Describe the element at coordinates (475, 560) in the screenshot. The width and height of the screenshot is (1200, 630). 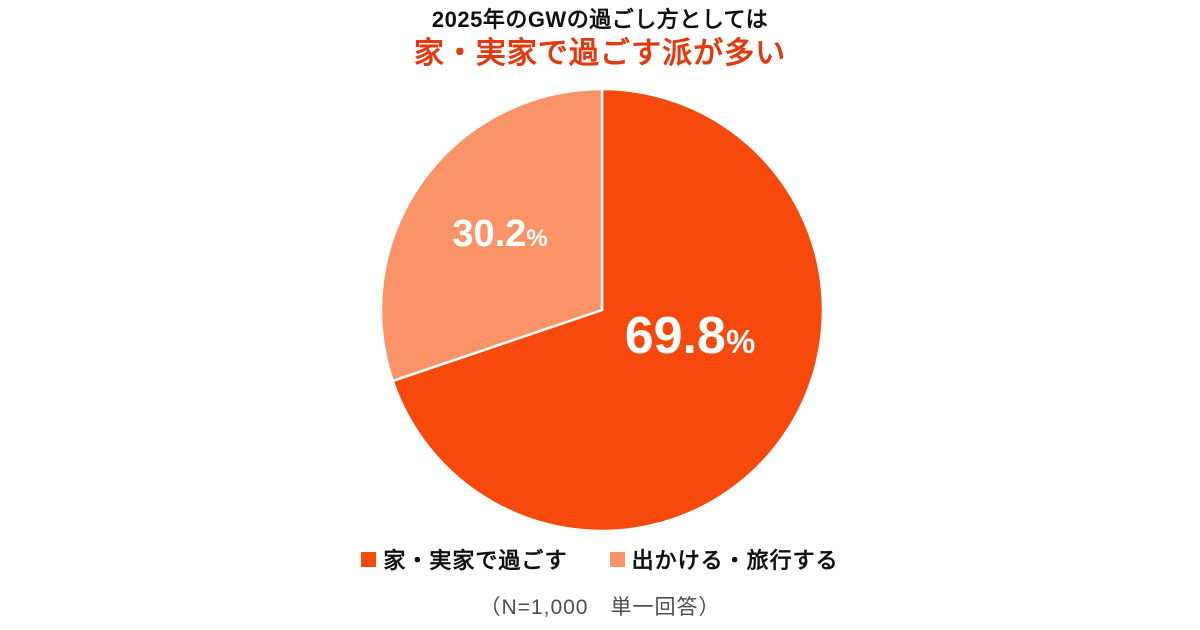
I see `legend-label-home: 家・実家で過ごす` at that location.